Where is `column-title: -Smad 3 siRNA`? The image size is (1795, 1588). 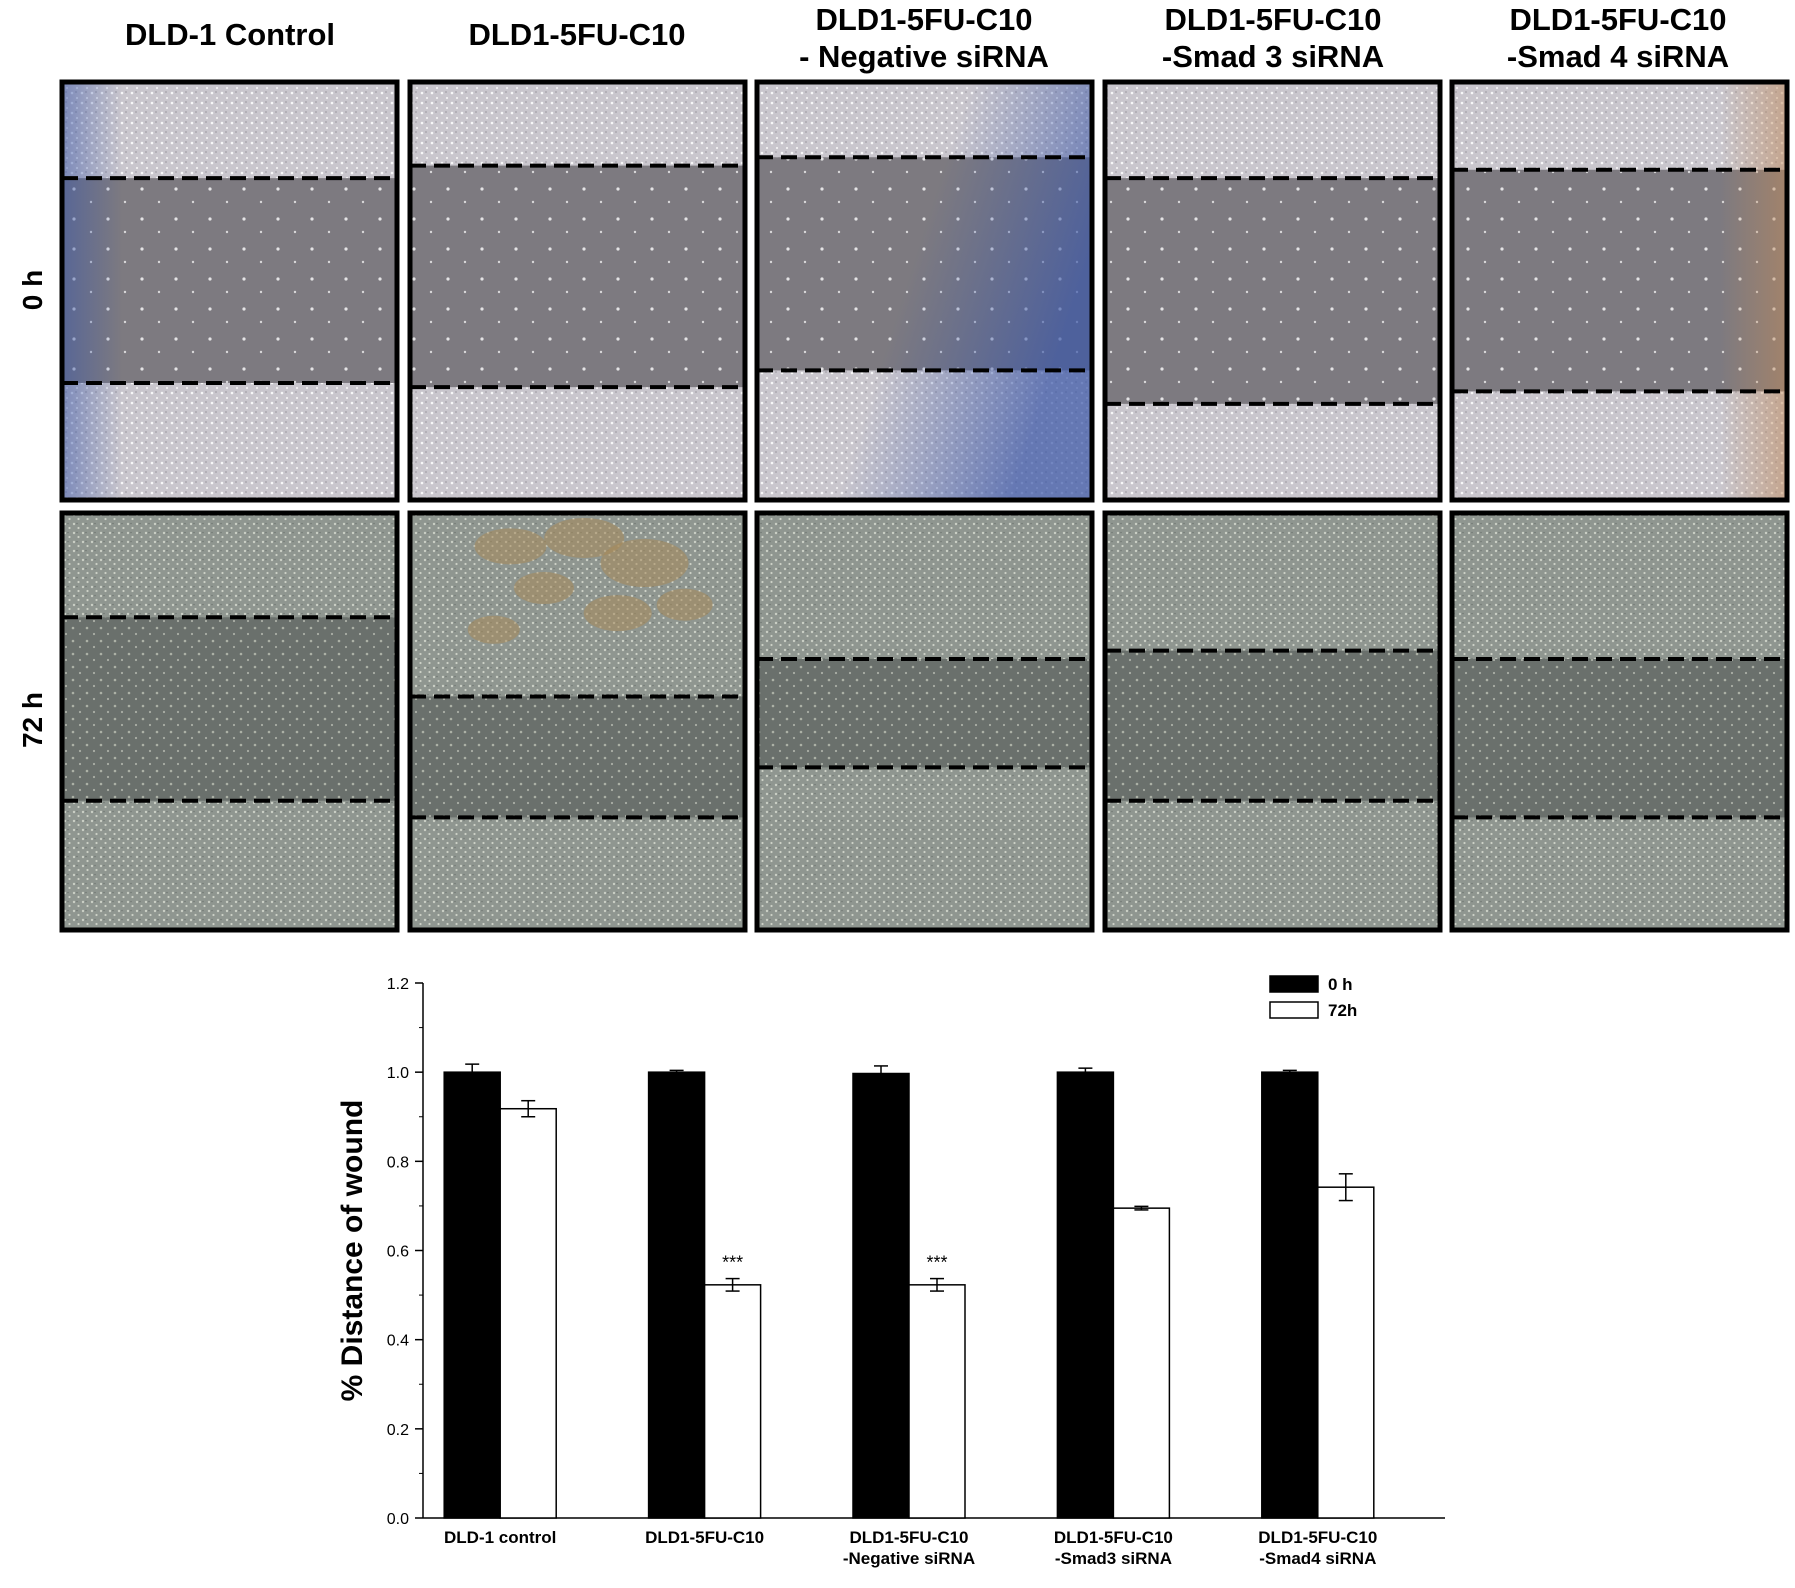 column-title: -Smad 3 siRNA is located at coordinates (1273, 56).